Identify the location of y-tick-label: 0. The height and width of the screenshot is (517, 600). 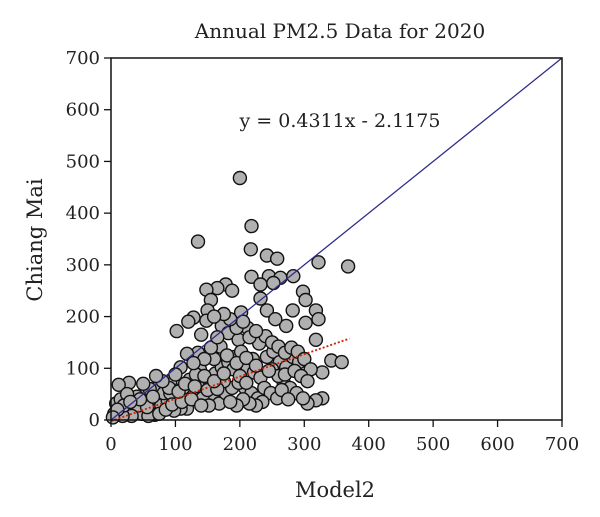
(94, 420).